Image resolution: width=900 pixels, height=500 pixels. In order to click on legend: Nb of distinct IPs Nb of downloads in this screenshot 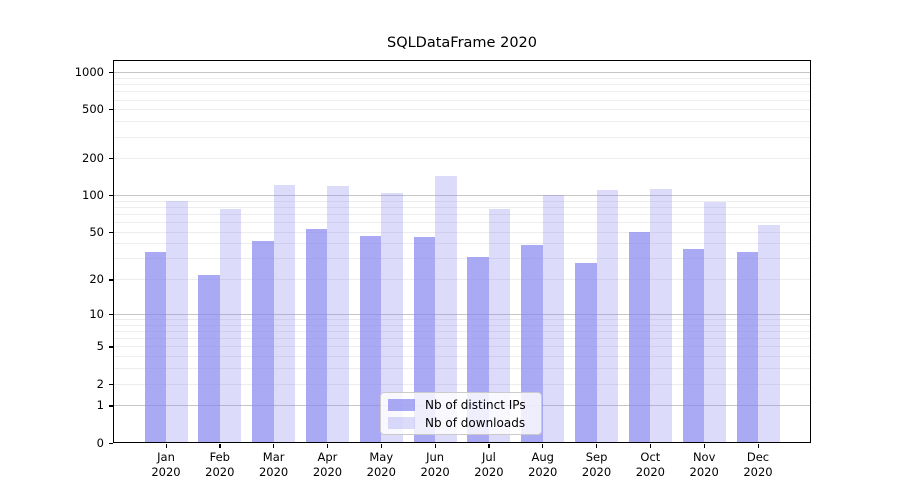, I will do `click(461, 413)`.